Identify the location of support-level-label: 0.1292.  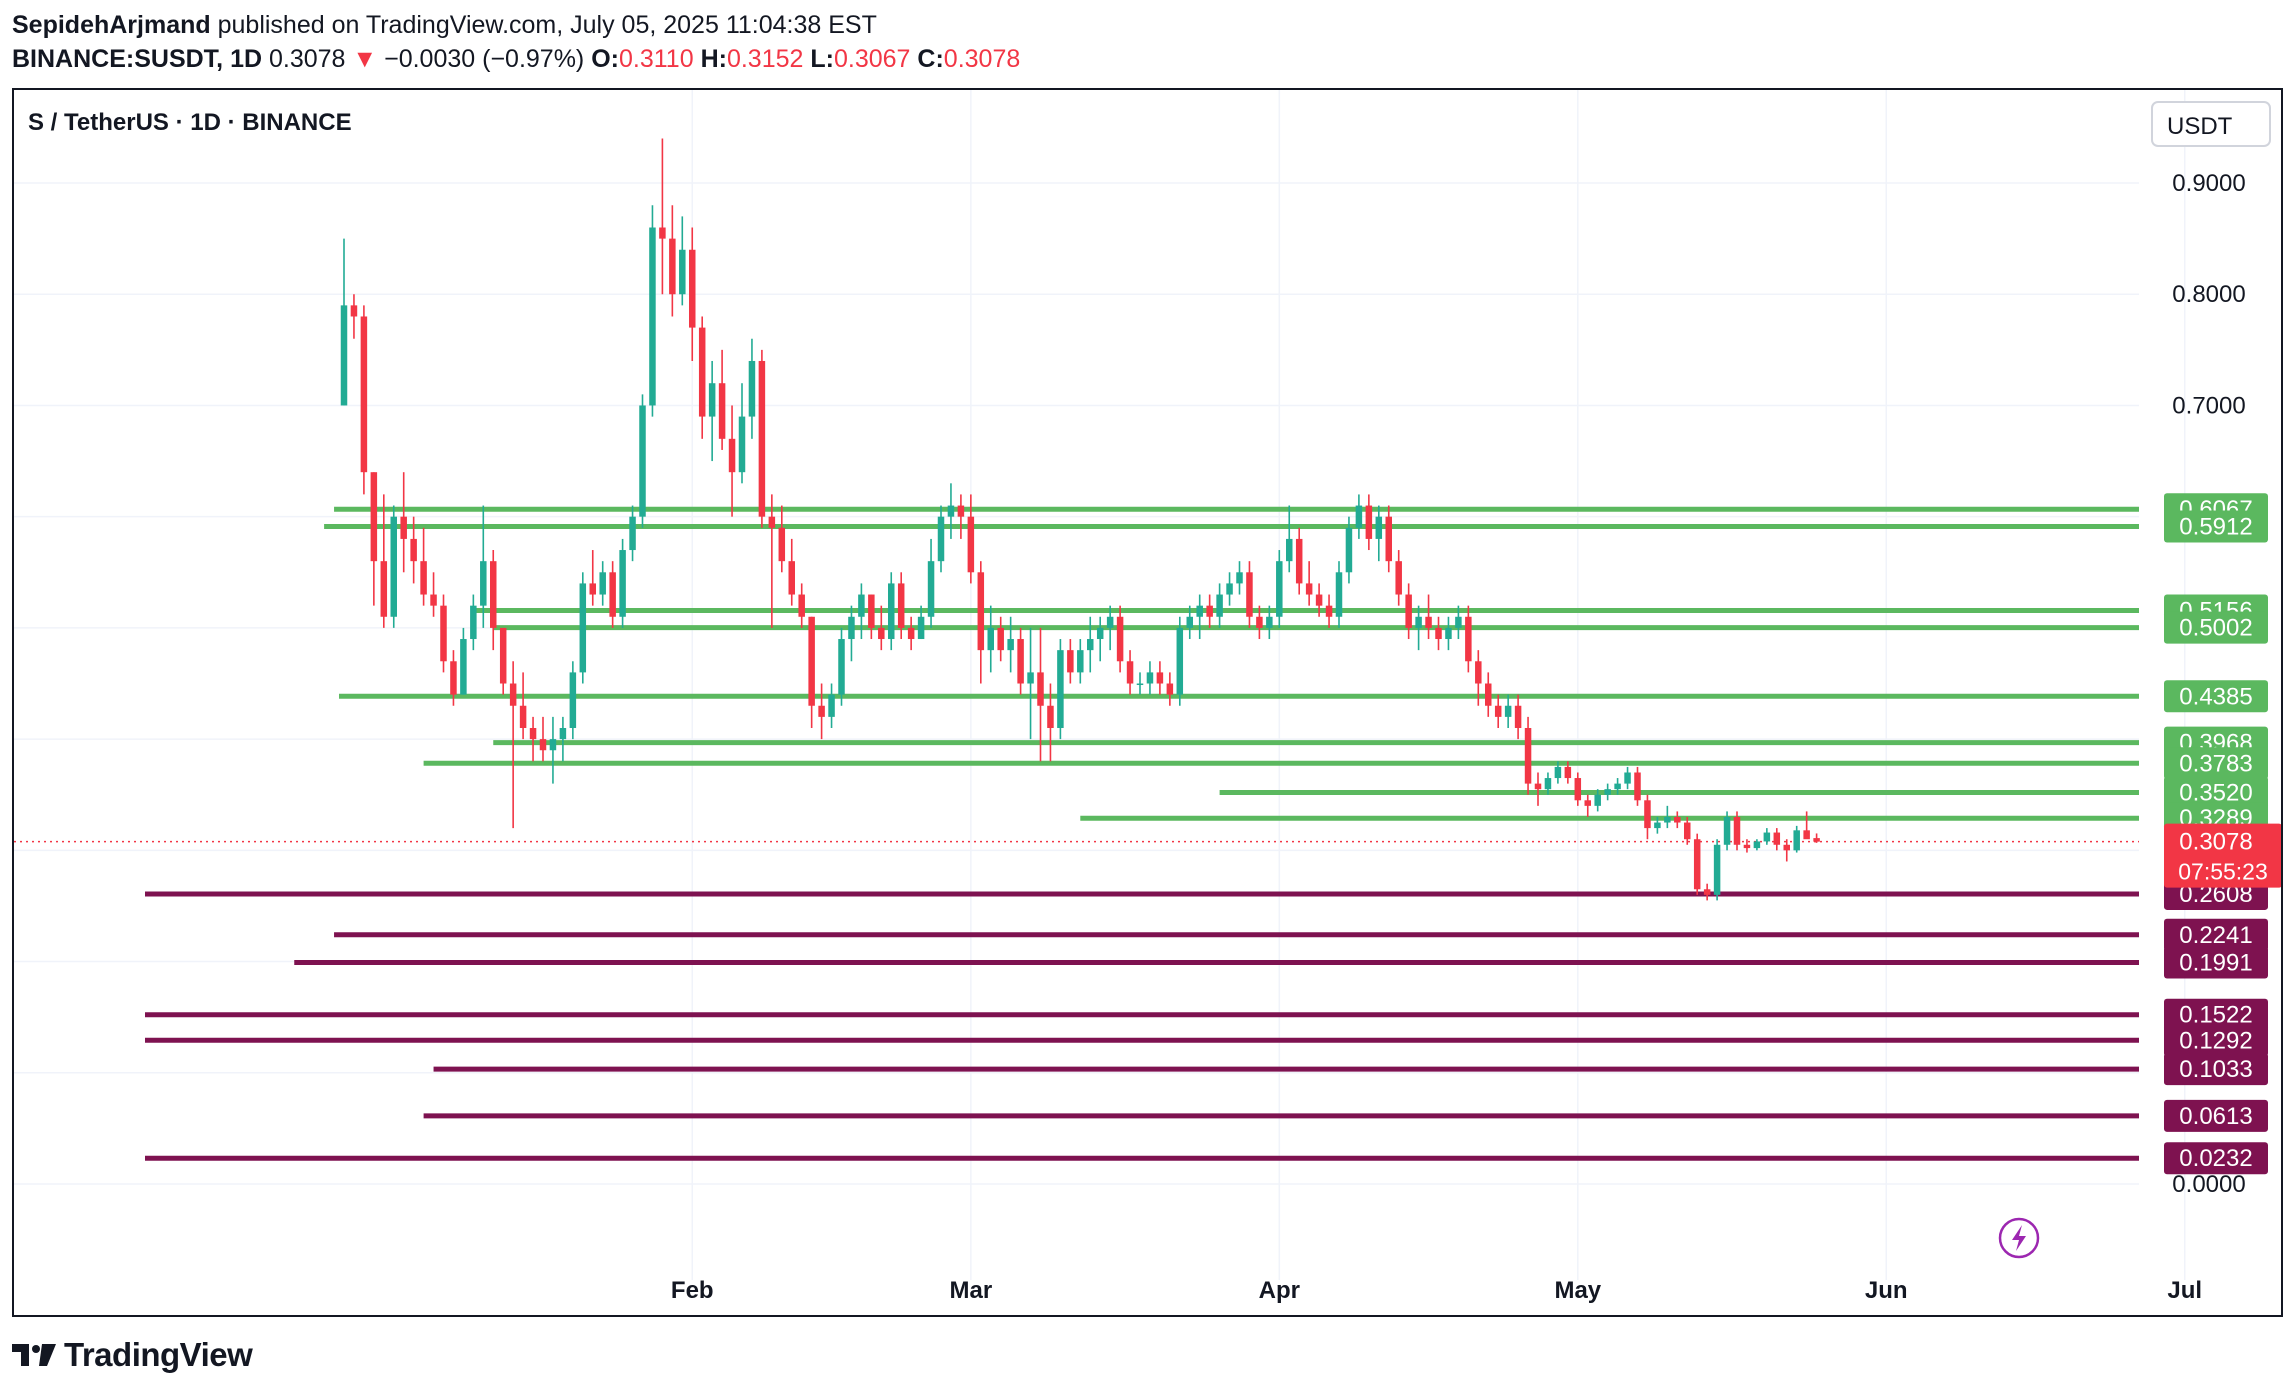
(2215, 1040).